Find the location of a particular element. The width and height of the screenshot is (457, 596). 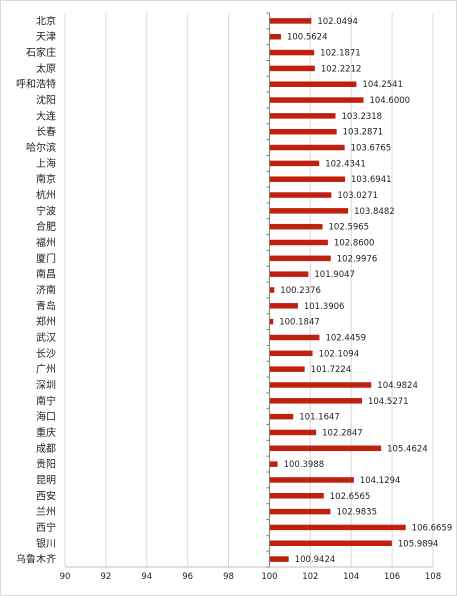

category-label: 郑州 is located at coordinates (46, 321).